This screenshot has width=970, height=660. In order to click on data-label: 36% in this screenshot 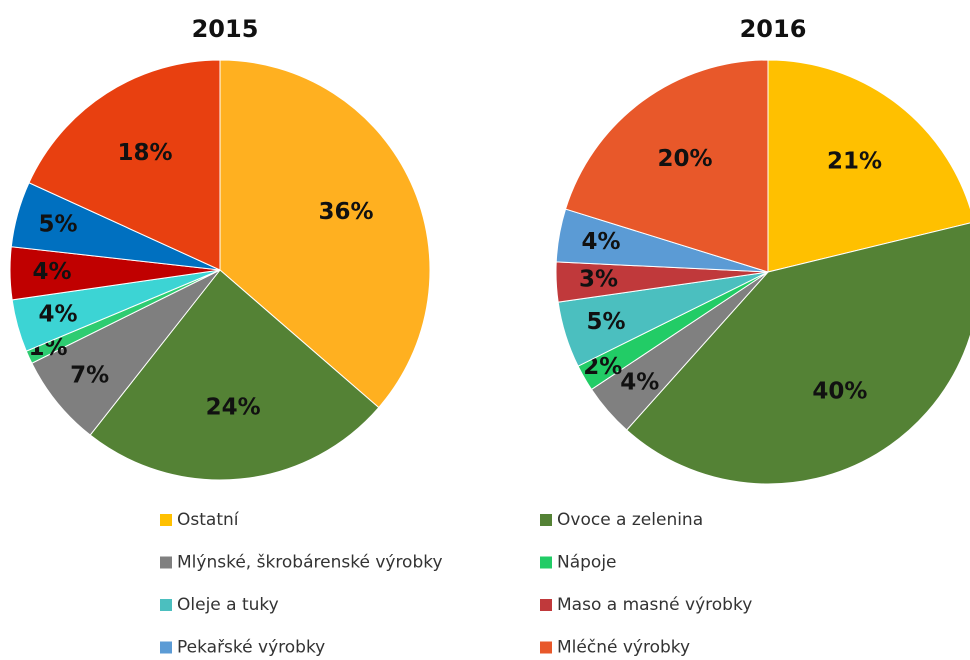, I will do `click(346, 212)`.